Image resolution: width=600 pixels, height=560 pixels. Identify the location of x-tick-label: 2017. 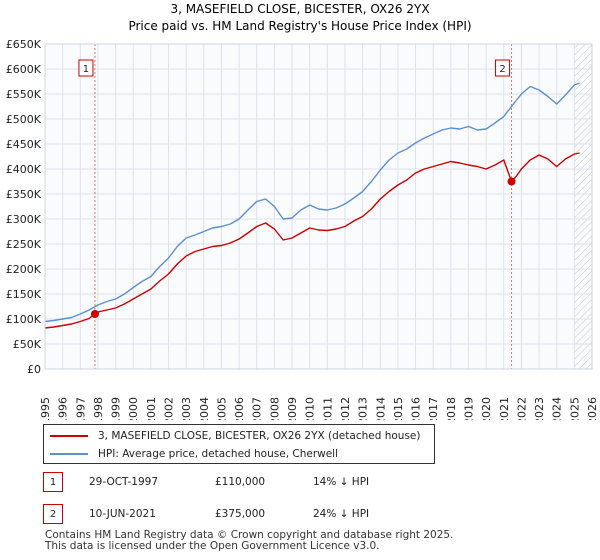
(433, 408).